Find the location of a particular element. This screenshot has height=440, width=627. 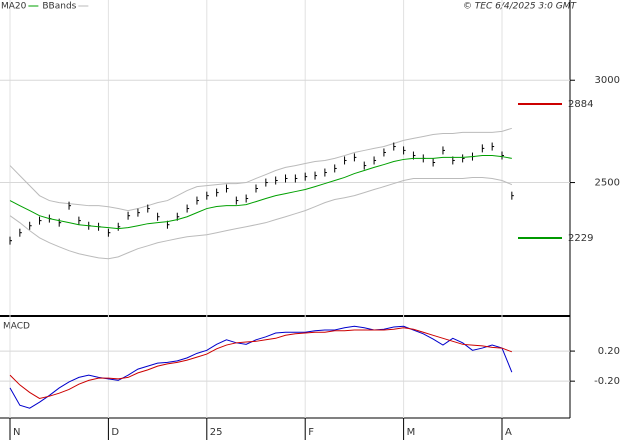

legend-label: MA20 is located at coordinates (14, 7).